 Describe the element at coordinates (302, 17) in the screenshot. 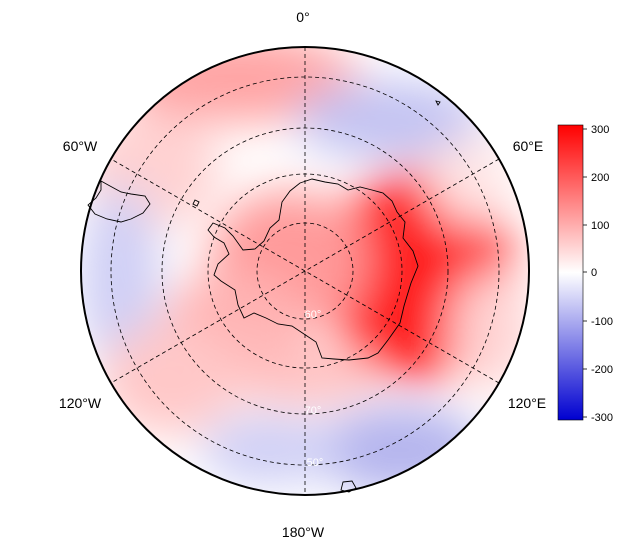

I see `lon-label-0: 0°` at that location.